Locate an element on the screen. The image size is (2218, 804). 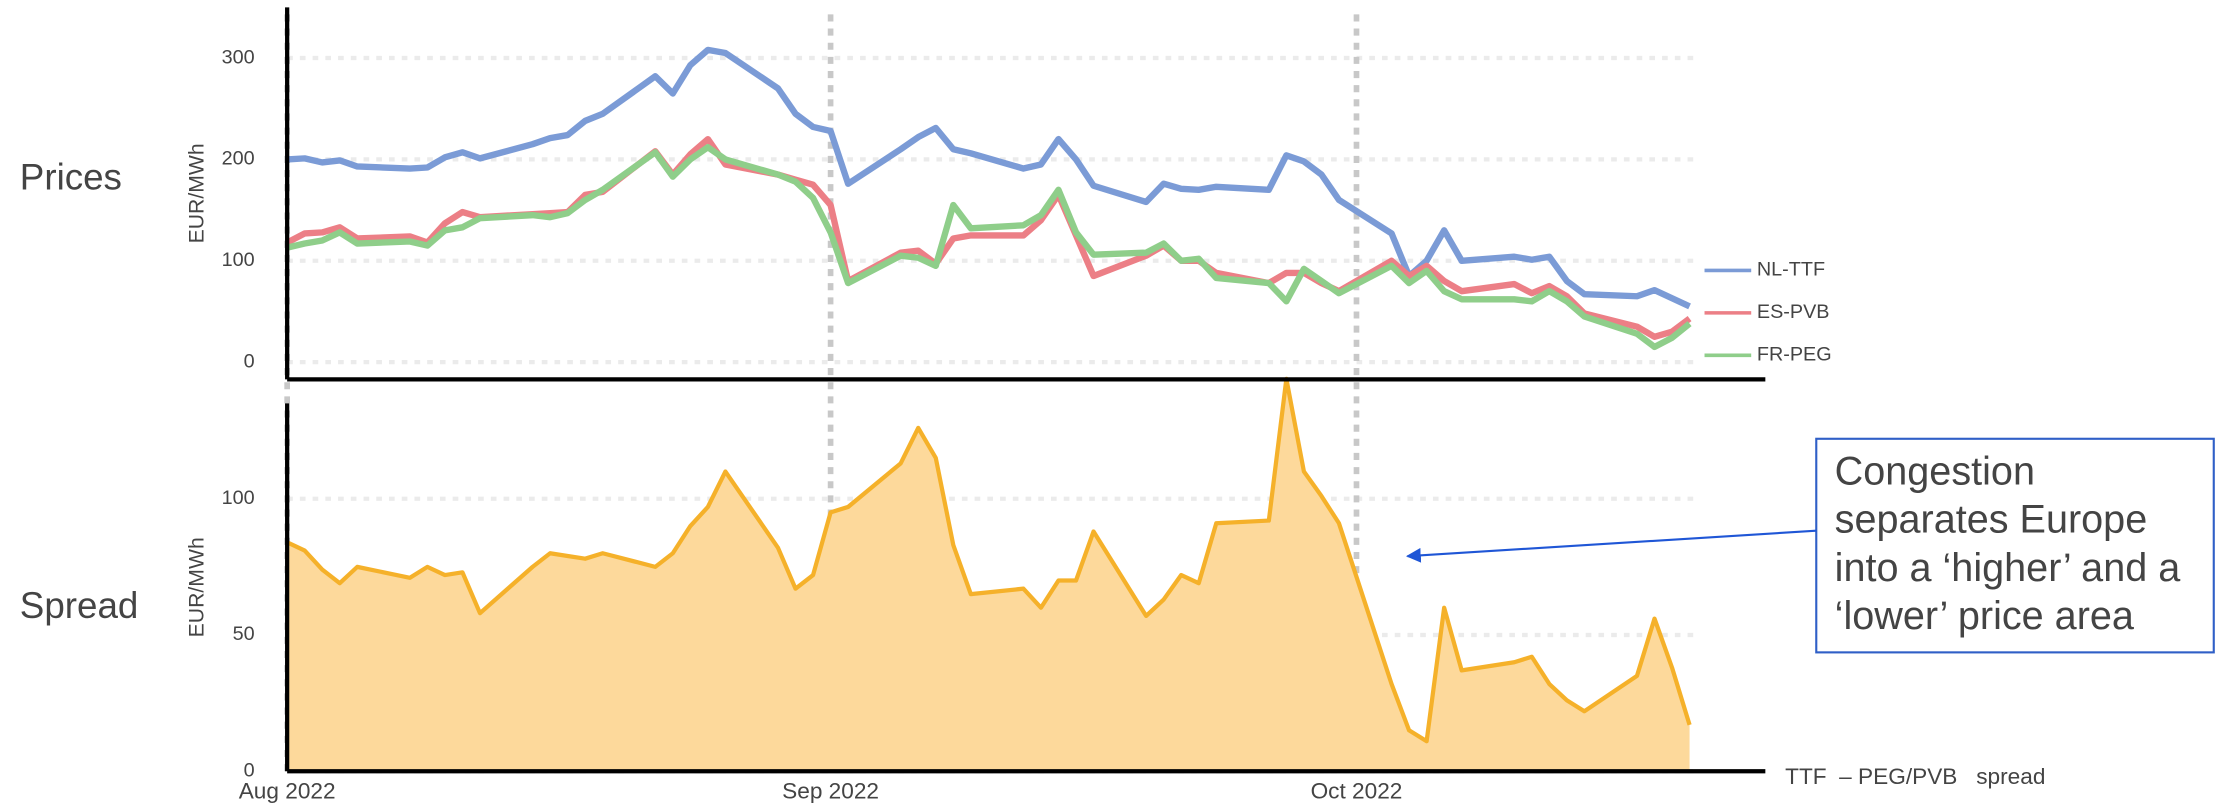
y-tick-label: 50 is located at coordinates (244, 634).